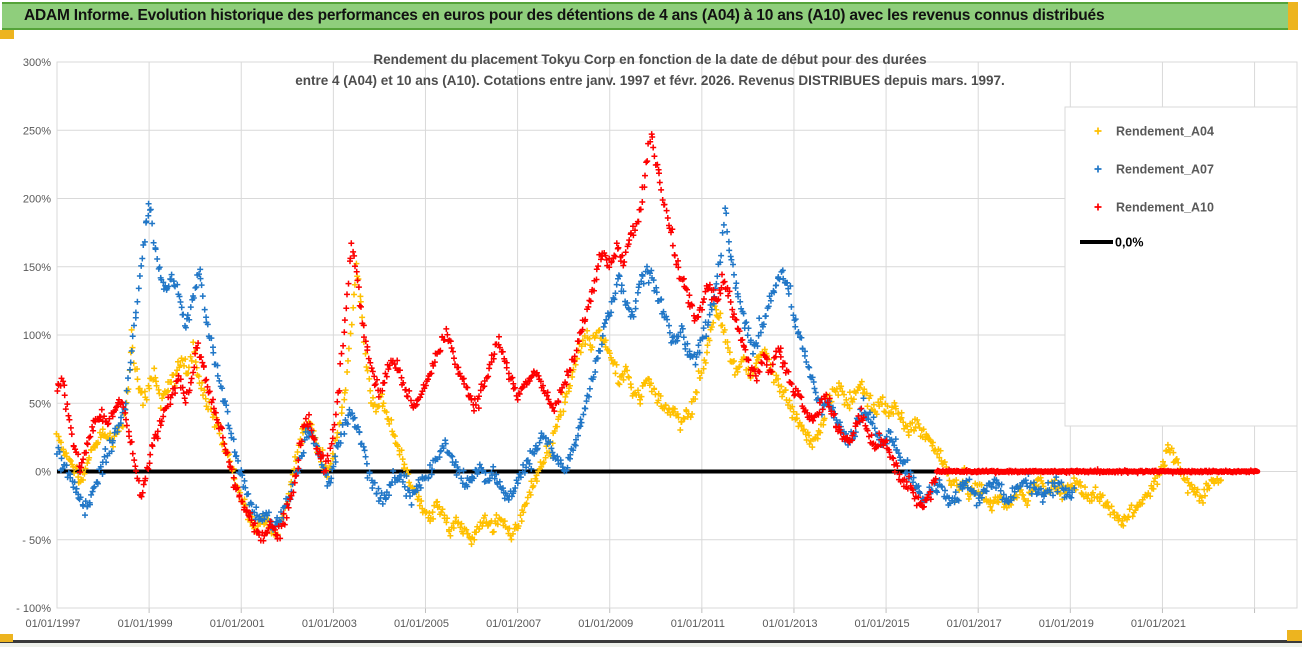  I want to click on x-axis-label: 01/01/2003, so click(329, 624).